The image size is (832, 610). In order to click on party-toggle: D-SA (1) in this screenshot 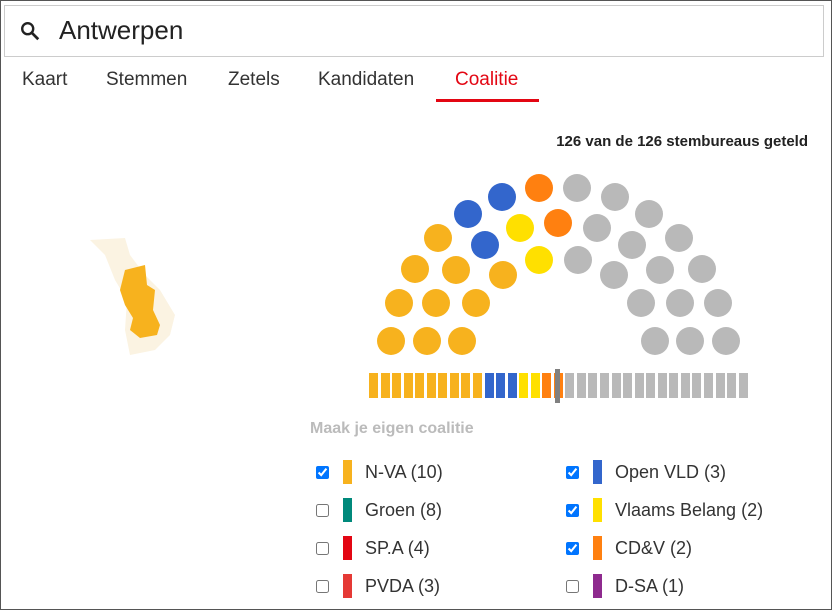, I will do `click(625, 586)`.